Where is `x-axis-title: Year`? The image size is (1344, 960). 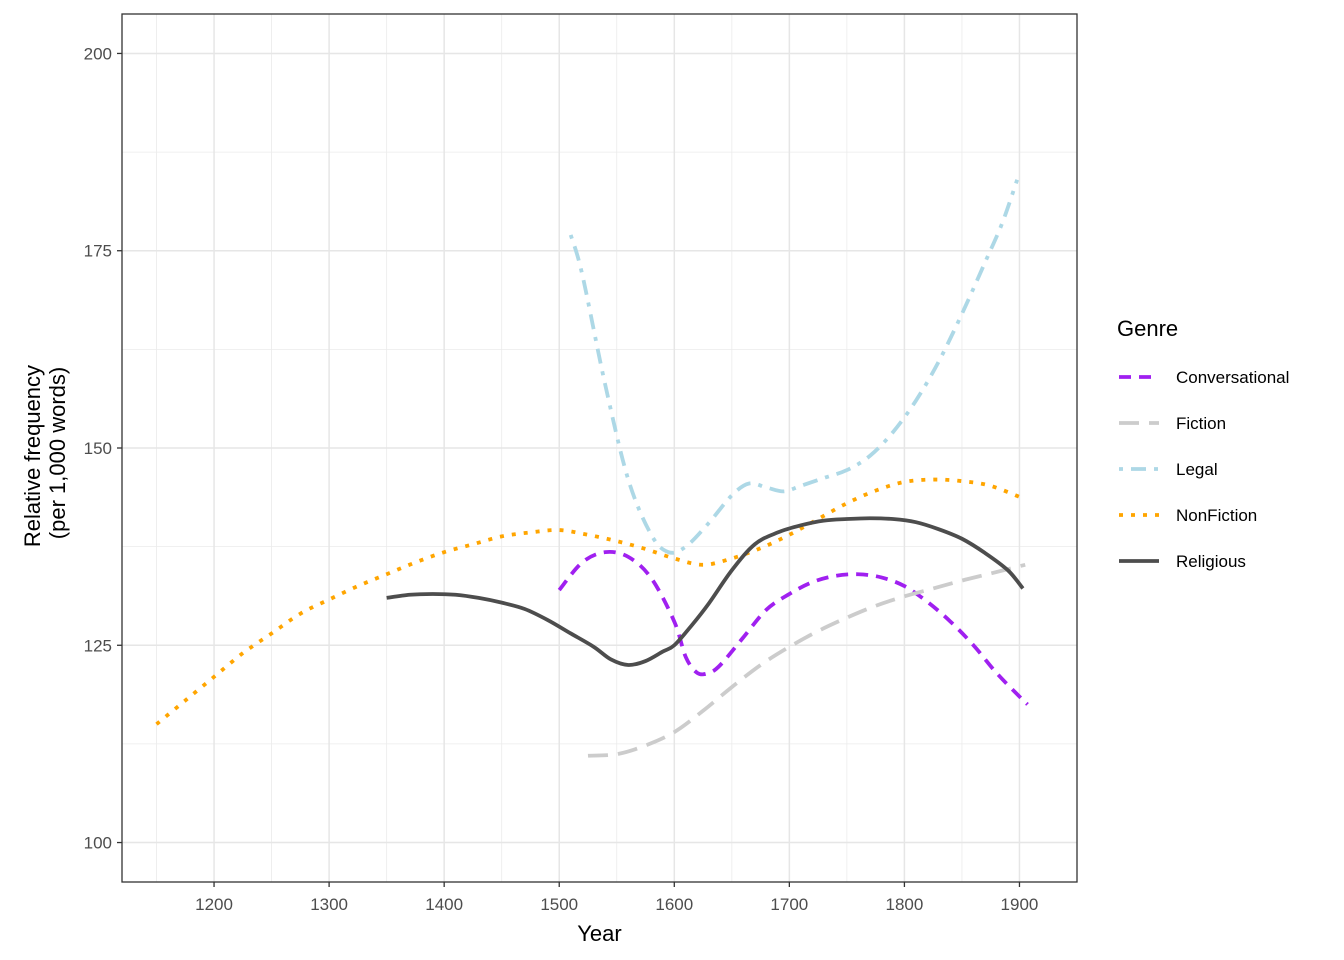 x-axis-title: Year is located at coordinates (599, 933).